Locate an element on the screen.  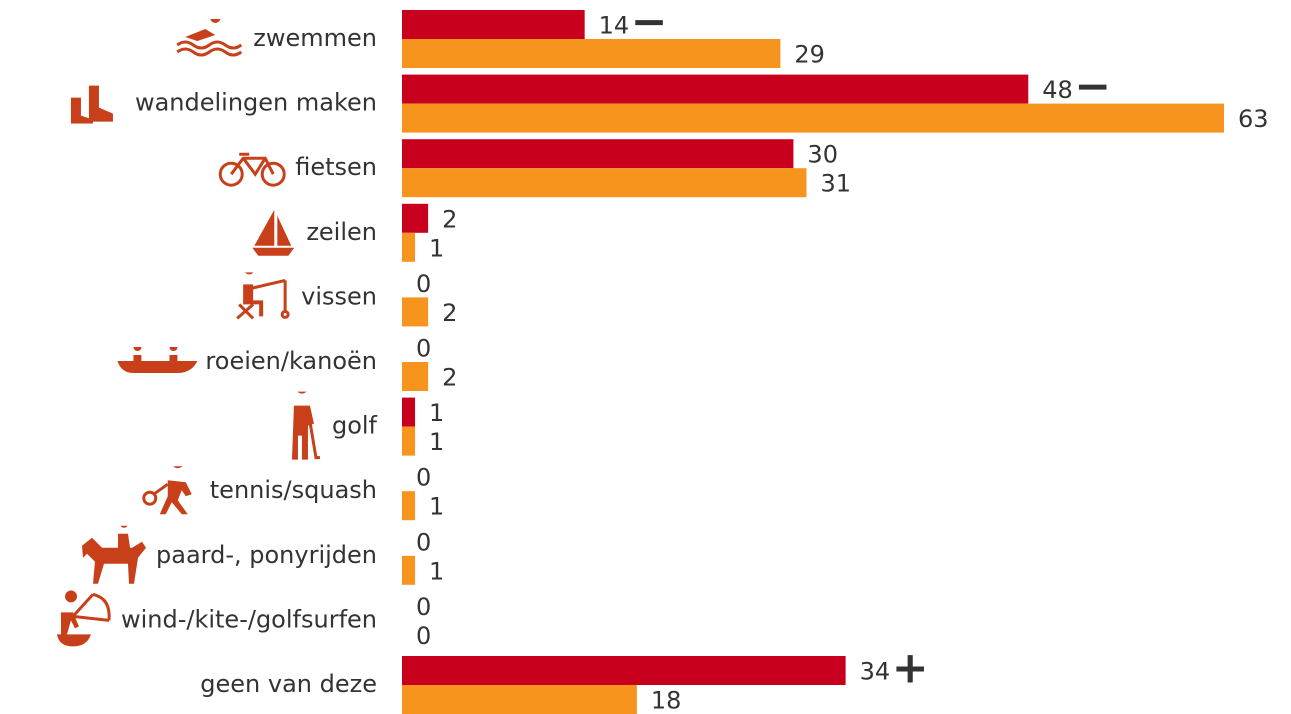
value-label: 18 is located at coordinates (666, 700).